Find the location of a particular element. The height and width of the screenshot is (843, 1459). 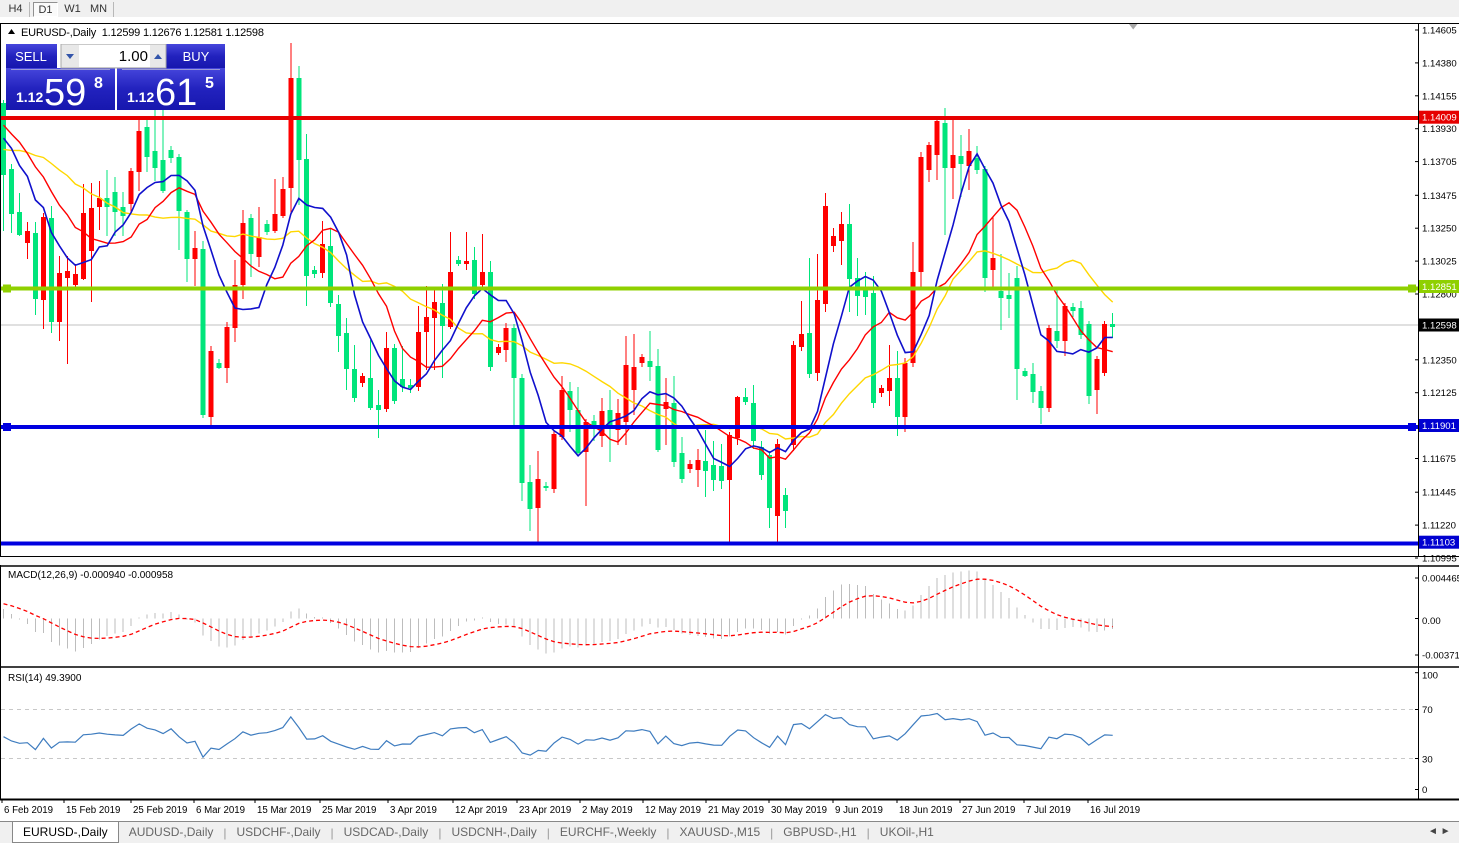

svg-text: 61 is located at coordinates (176, 91).